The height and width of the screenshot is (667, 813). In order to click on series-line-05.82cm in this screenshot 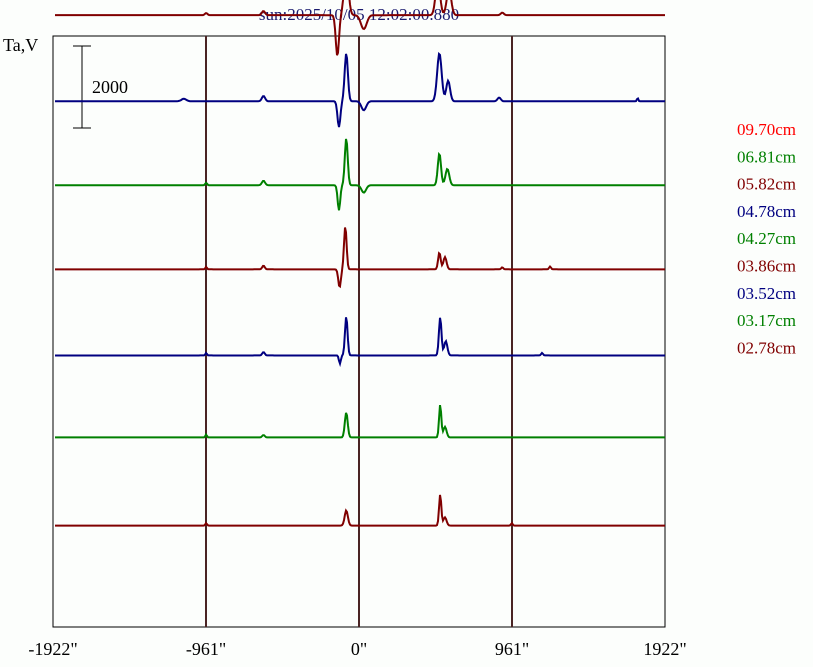, I will do `click(360, 28)`.